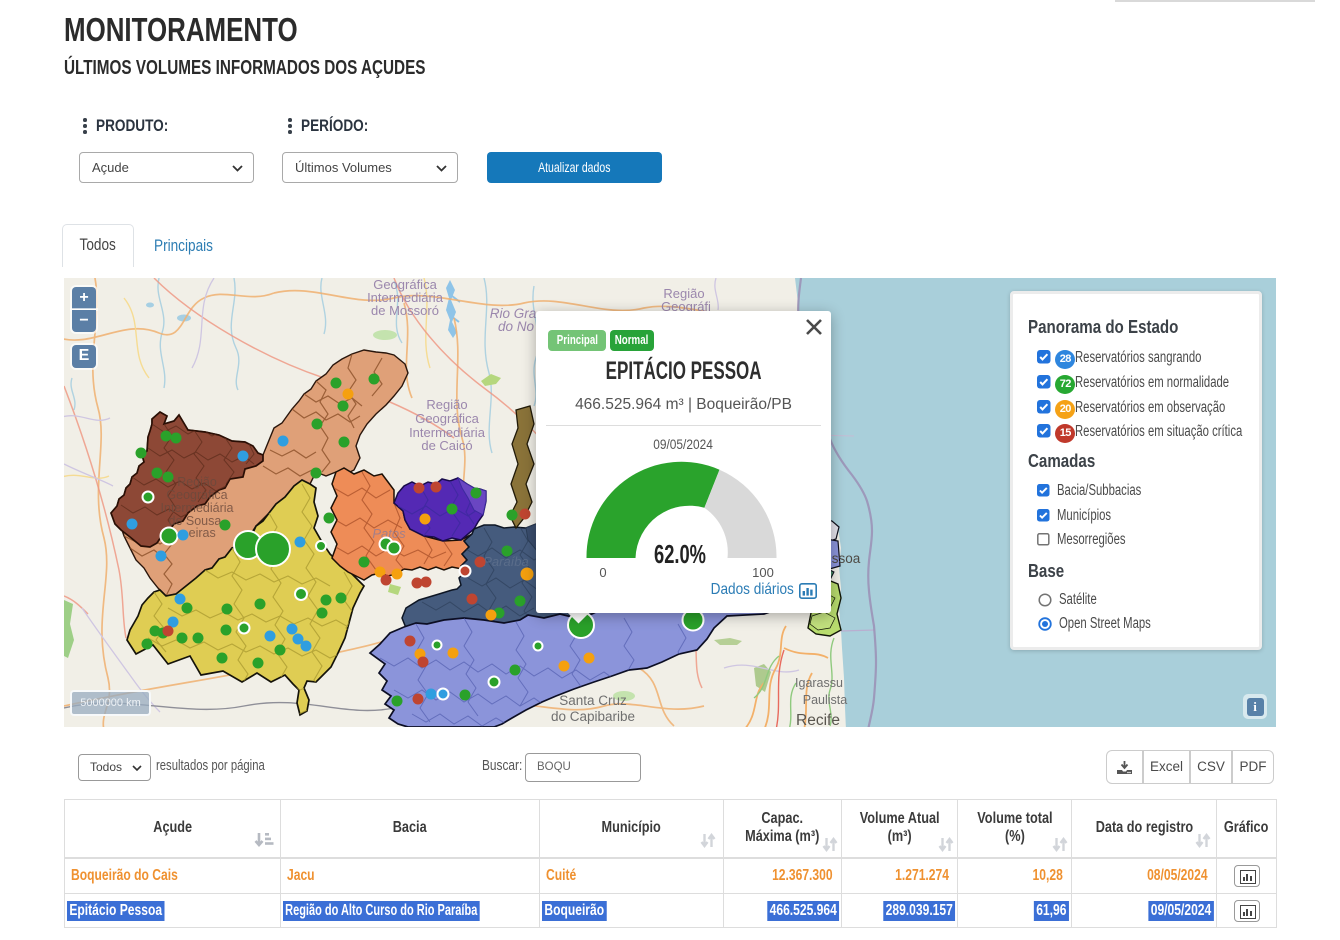 The height and width of the screenshot is (940, 1340). What do you see at coordinates (846, 558) in the screenshot?
I see `svg-text: ssoa` at bounding box center [846, 558].